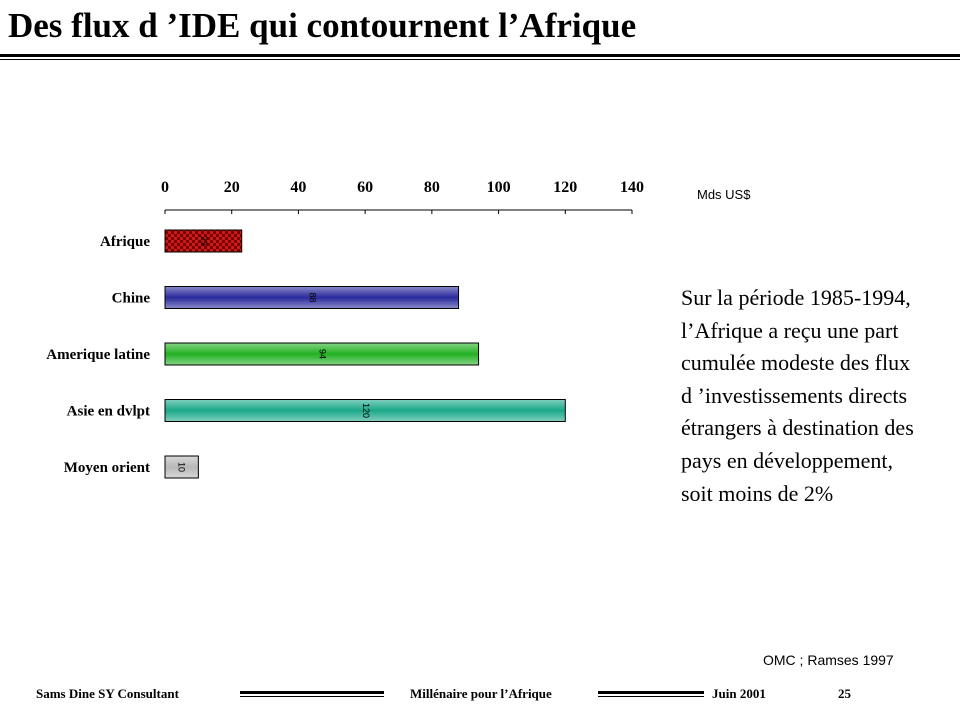  What do you see at coordinates (739, 693) in the screenshot?
I see `footer-date: Juin 2001` at bounding box center [739, 693].